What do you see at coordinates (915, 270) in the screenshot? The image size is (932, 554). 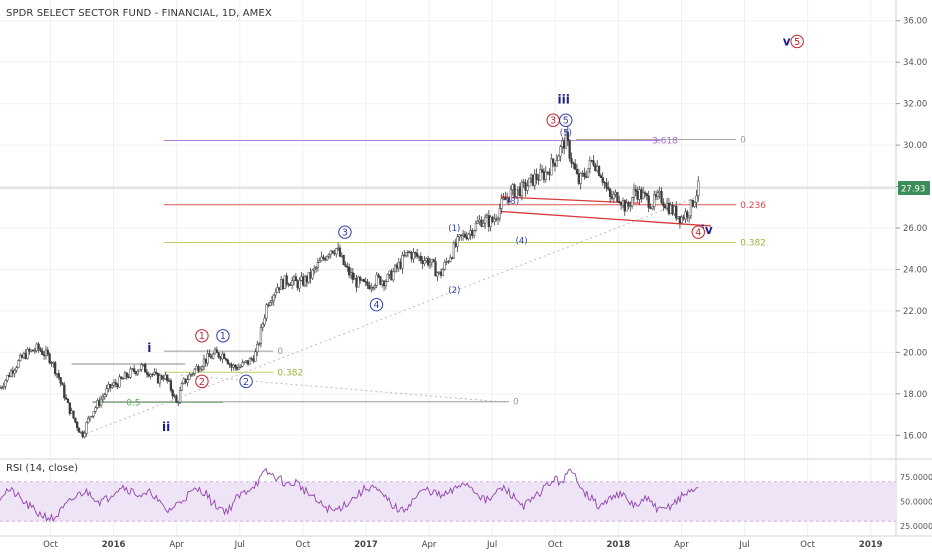 I see `price-tick-label: 24.00` at bounding box center [915, 270].